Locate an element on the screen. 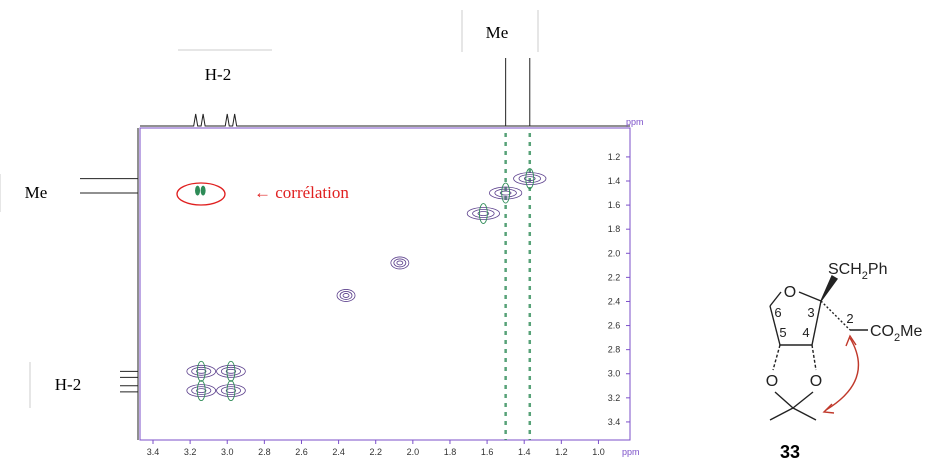 The width and height of the screenshot is (945, 473). label-me-left: Me is located at coordinates (36, 192).